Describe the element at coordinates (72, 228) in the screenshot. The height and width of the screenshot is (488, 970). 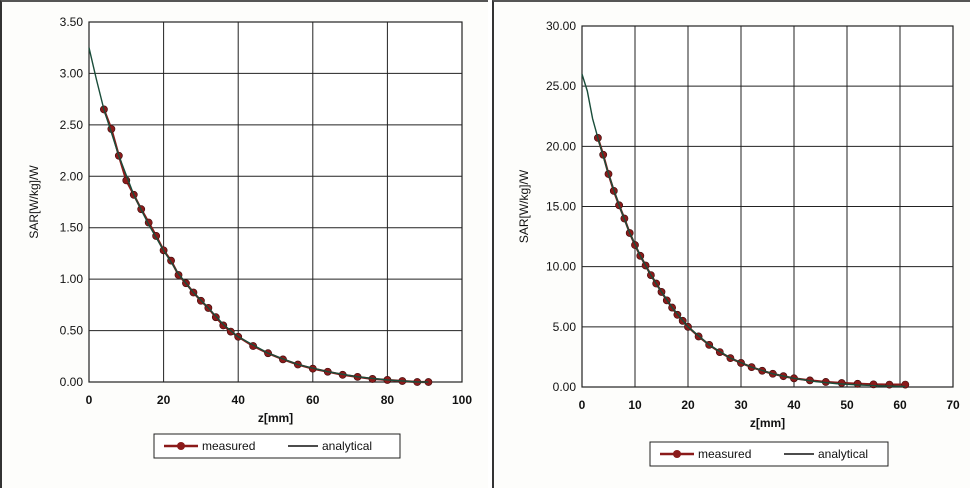
I see `y-tick-label: 1.50` at that location.